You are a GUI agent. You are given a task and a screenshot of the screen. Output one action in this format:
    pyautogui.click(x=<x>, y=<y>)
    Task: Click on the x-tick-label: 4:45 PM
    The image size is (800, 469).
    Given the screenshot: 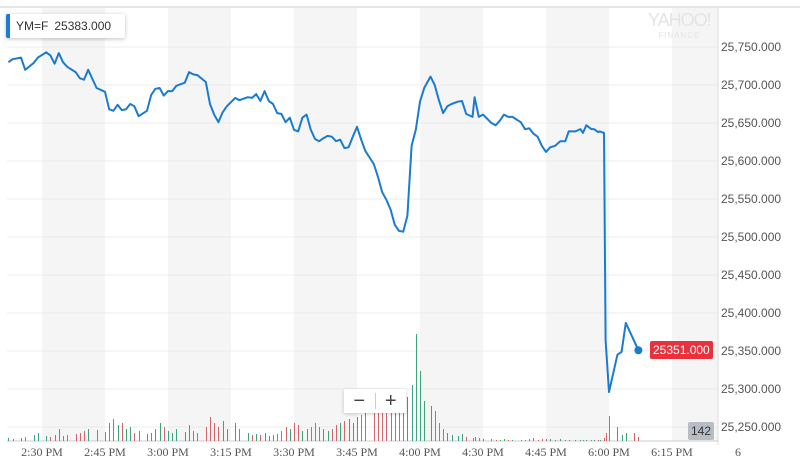 What is the action you would take?
    pyautogui.click(x=546, y=452)
    